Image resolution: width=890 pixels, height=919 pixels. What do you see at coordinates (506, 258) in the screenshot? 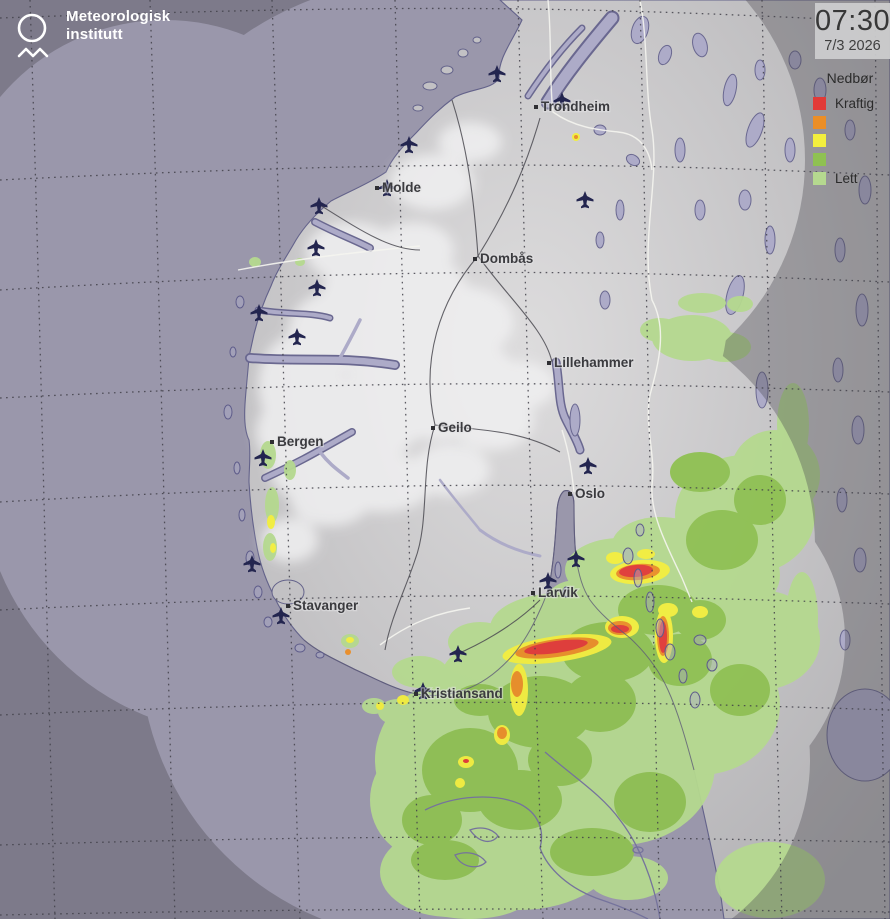
I see `city-label: Dombås` at bounding box center [506, 258].